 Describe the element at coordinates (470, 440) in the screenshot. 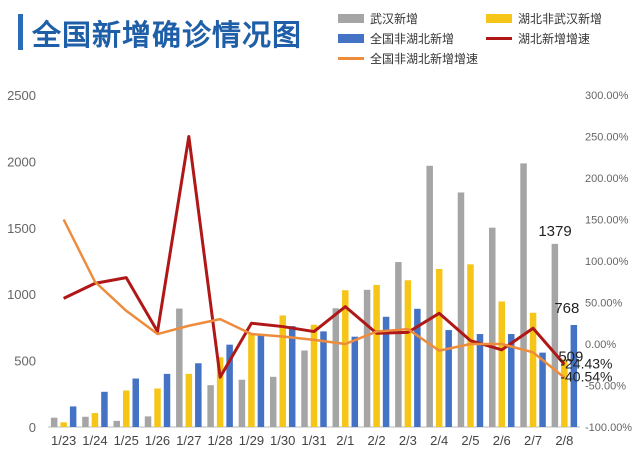

I see `category-label: 2/5` at that location.